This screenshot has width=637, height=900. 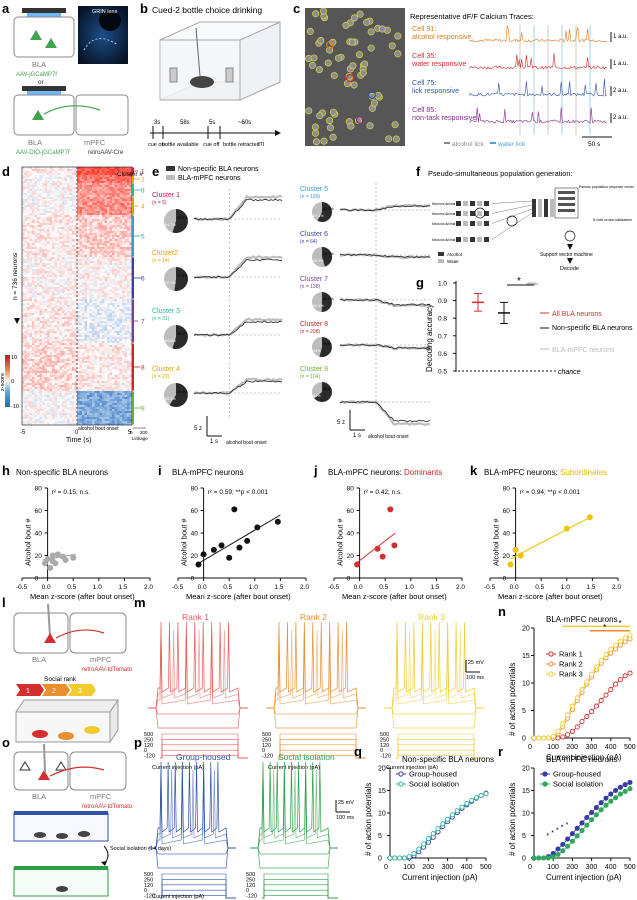 I want to click on cell-roi, so click(x=353, y=66).